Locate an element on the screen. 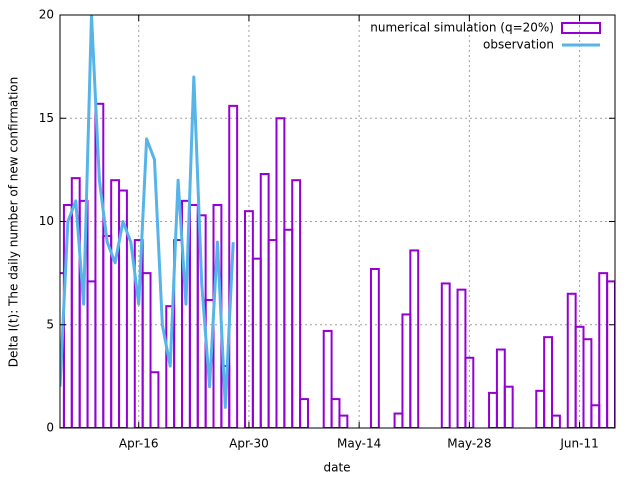 This screenshot has width=640, height=480. y-tick-label: 5 is located at coordinates (50, 324).